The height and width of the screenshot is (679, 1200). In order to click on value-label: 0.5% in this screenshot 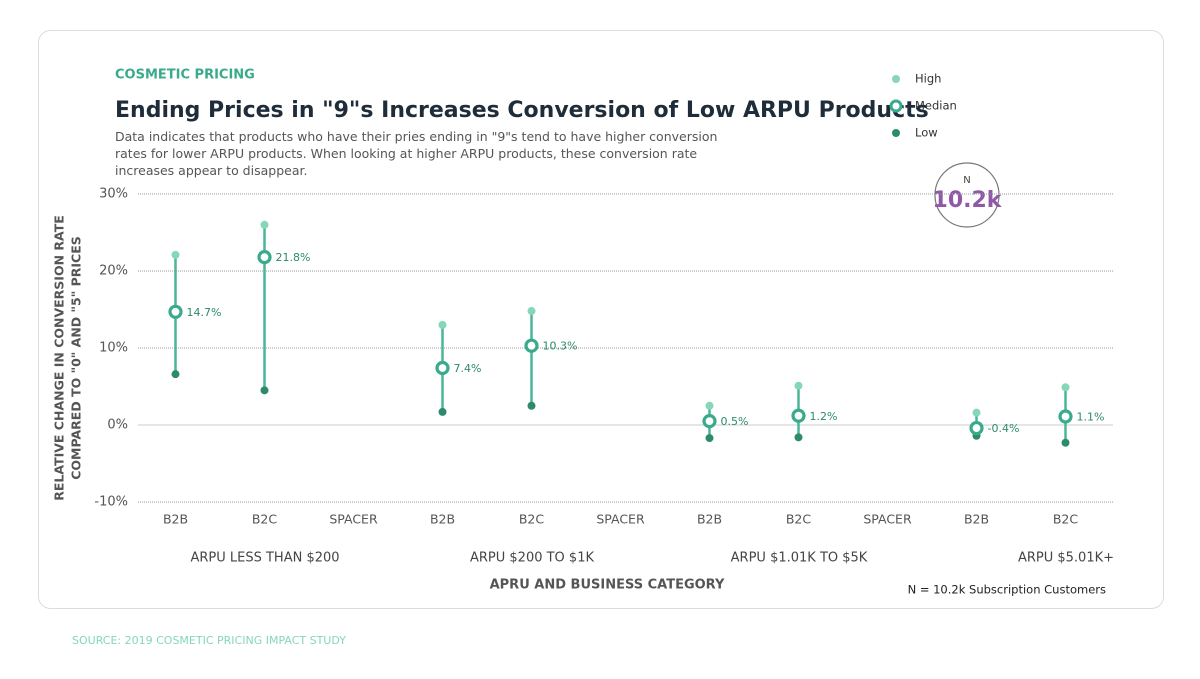, I will do `click(735, 421)`.